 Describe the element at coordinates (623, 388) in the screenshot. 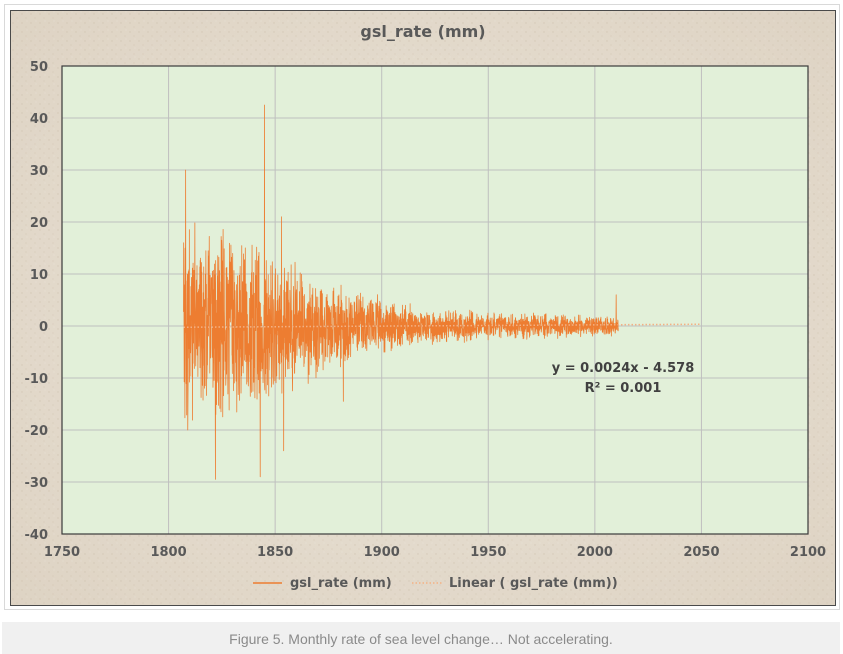

I see `trendline-r-squared: R² = 0.001` at that location.